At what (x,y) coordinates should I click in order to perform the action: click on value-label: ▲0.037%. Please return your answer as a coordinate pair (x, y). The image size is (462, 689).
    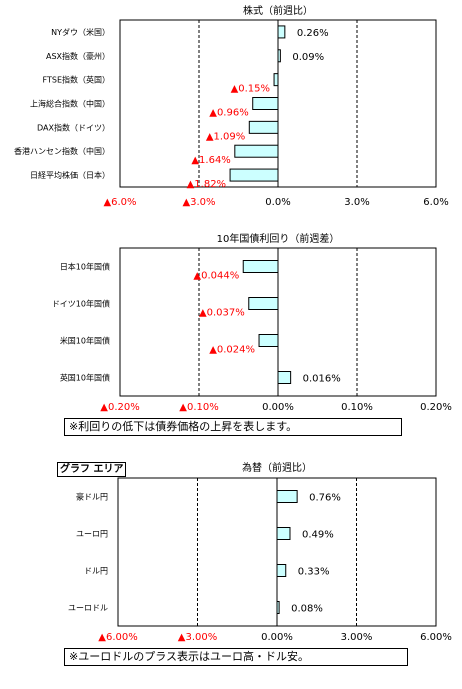
    Looking at the image, I should click on (222, 313).